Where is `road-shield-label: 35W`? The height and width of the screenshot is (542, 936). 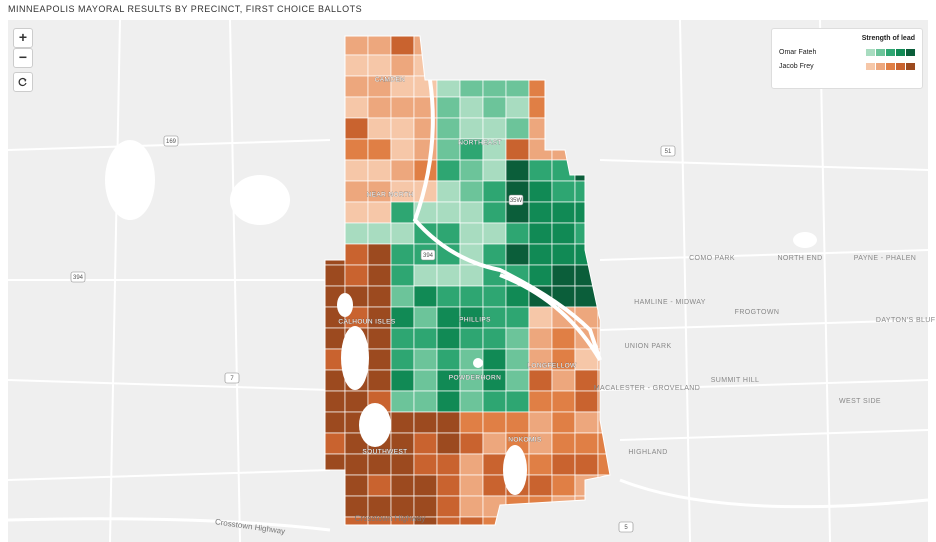
road-shield-label: 35W is located at coordinates (516, 201).